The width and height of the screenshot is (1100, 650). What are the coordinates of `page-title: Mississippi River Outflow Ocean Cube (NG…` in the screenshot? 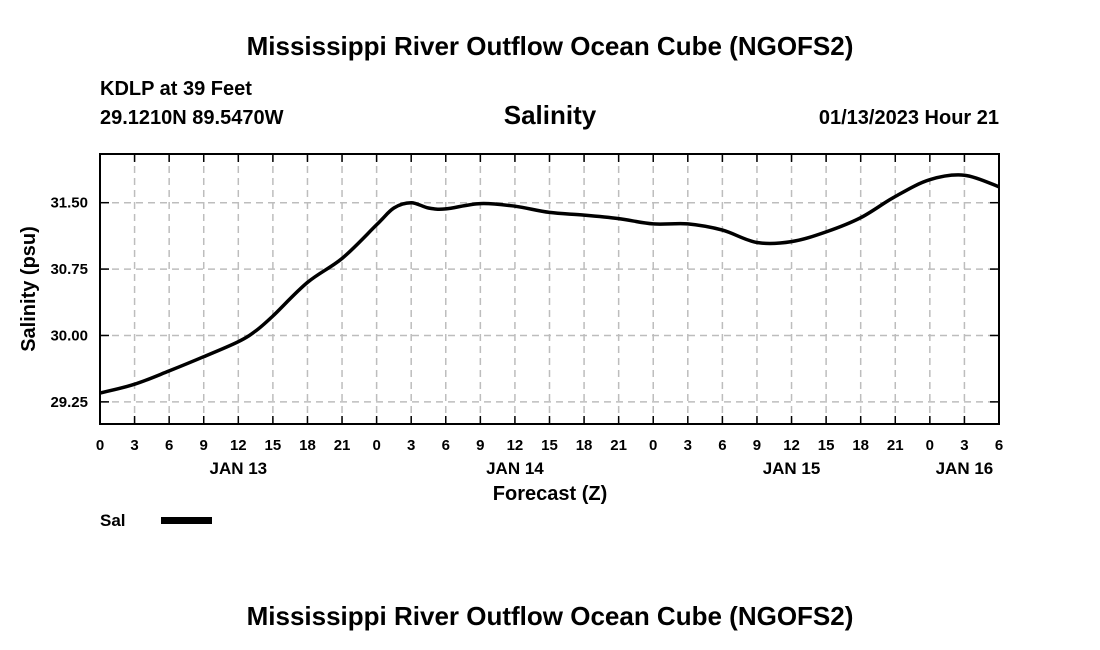 It's located at (550, 46).